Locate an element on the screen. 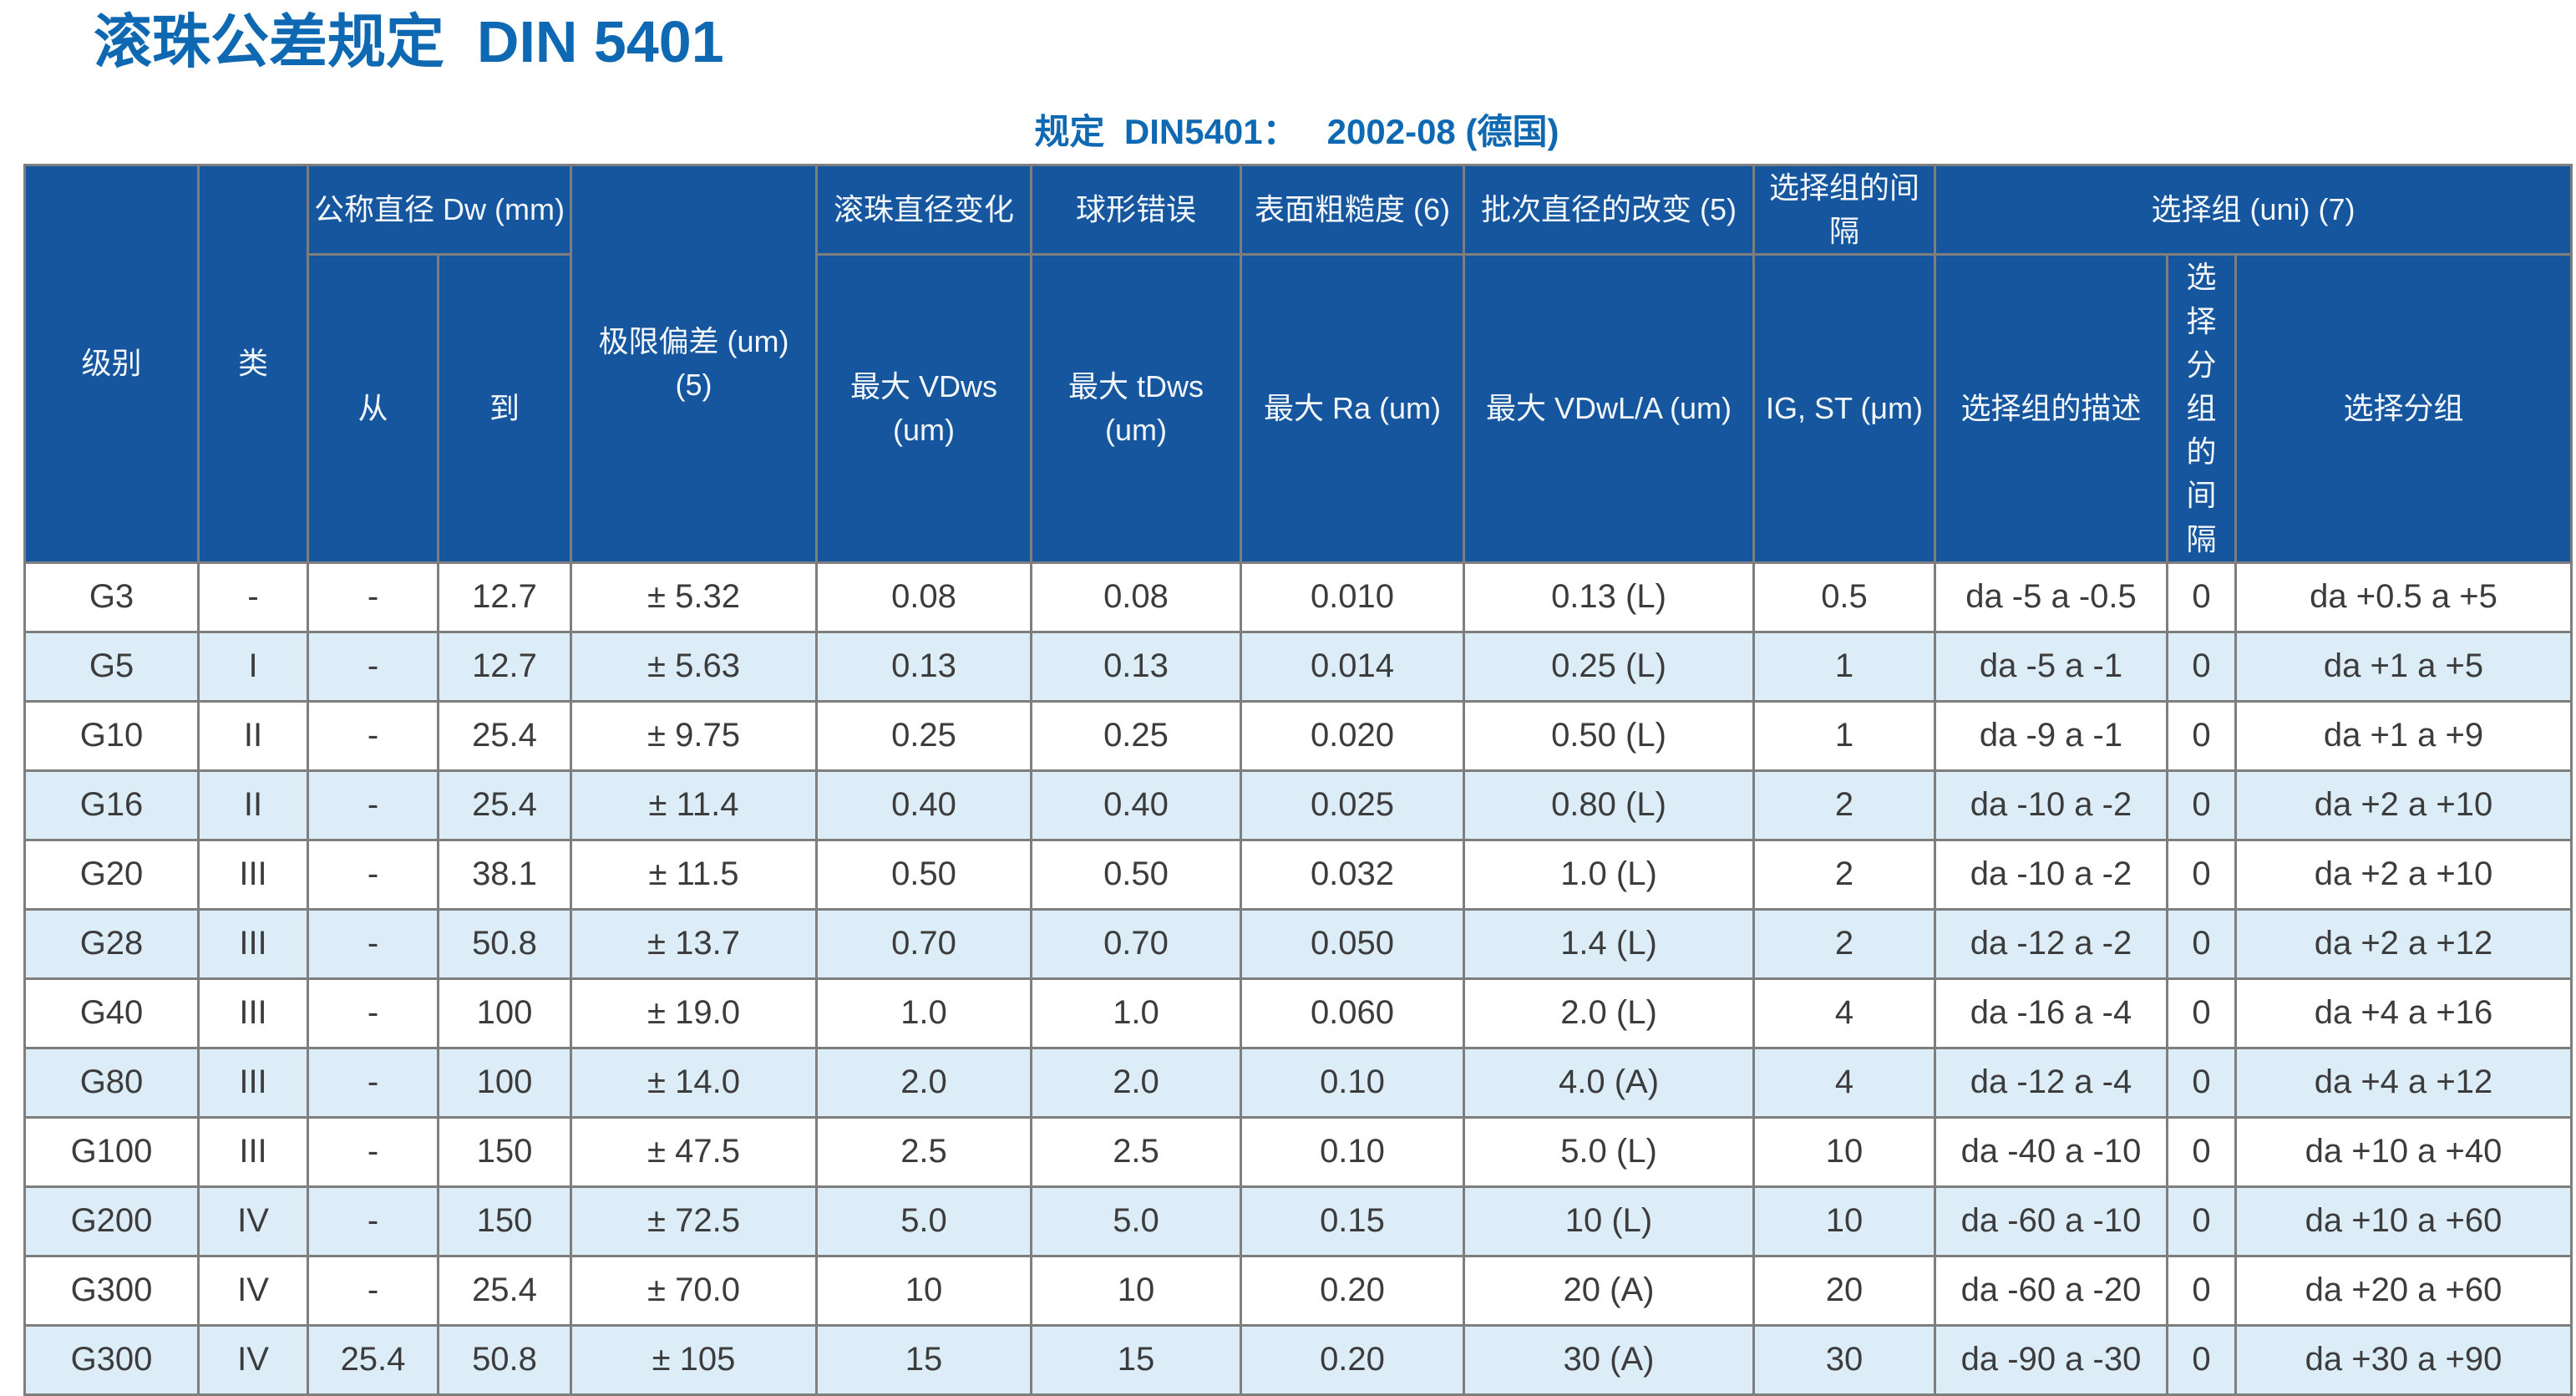  cell-max-ra: 0.15 is located at coordinates (1352, 1221).